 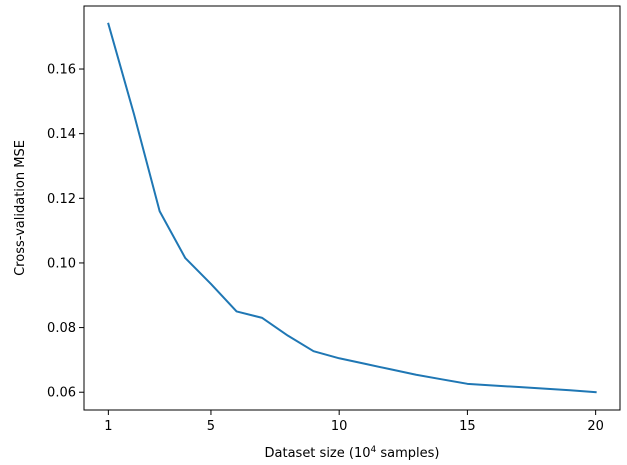 I want to click on y-axis-ticks: 0.06 0.08 0.10 0.12 0.14 0.16, so click(x=65, y=232).